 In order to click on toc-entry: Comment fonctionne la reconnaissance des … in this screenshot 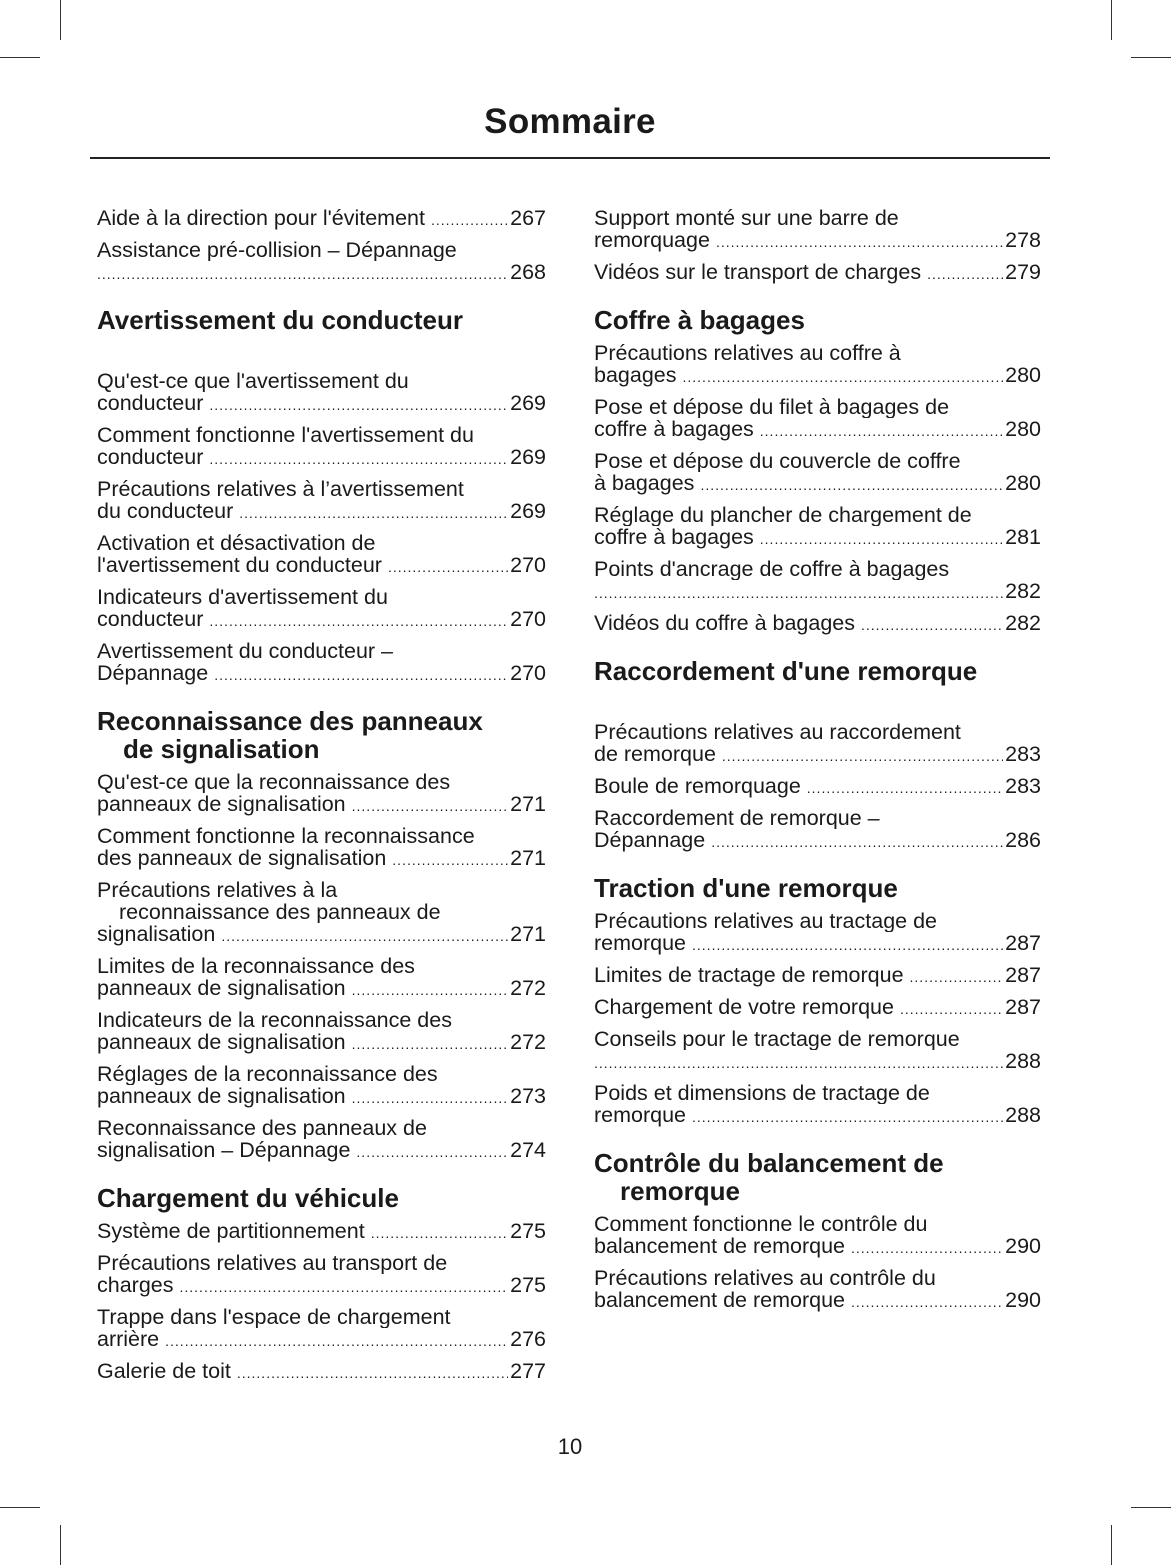, I will do `click(321, 848)`.